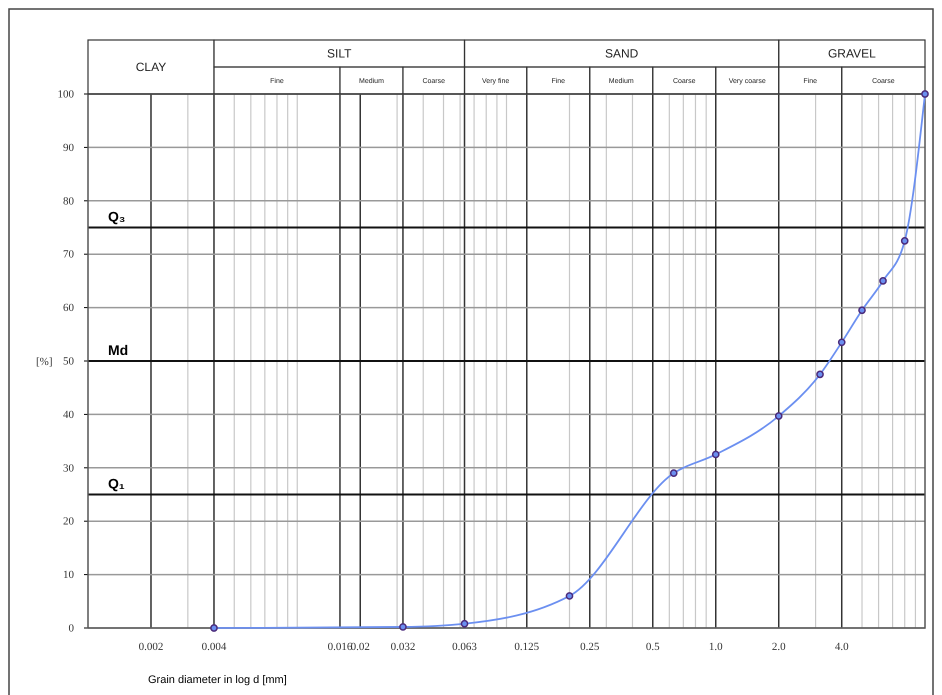 This screenshot has height=695, width=942. I want to click on y-tick-label: 0, so click(71, 628).